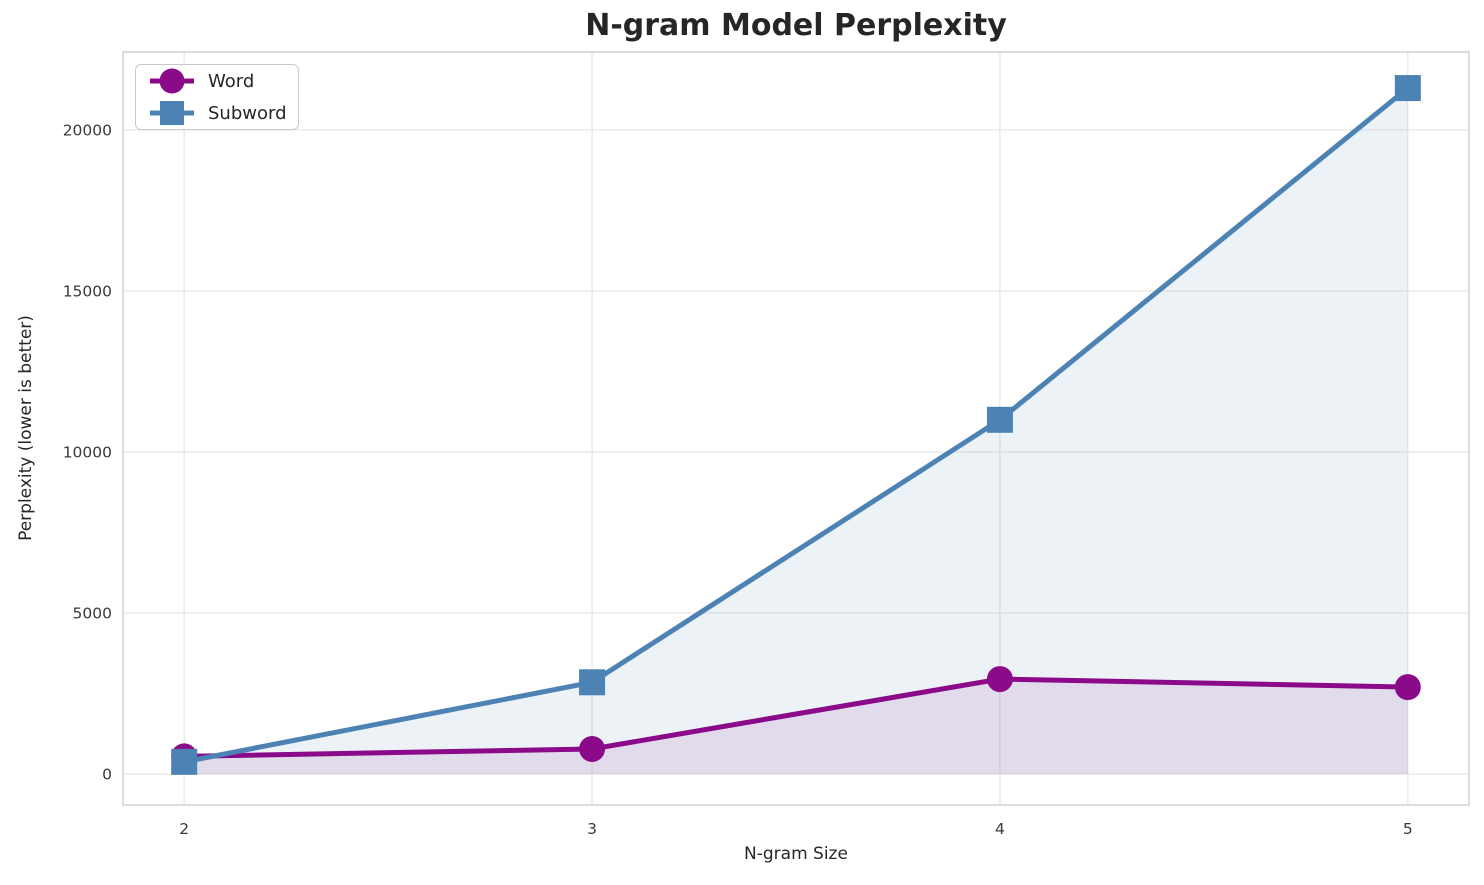 The height and width of the screenshot is (885, 1484). Describe the element at coordinates (87, 453) in the screenshot. I see `y-tick-label: 10000` at that location.